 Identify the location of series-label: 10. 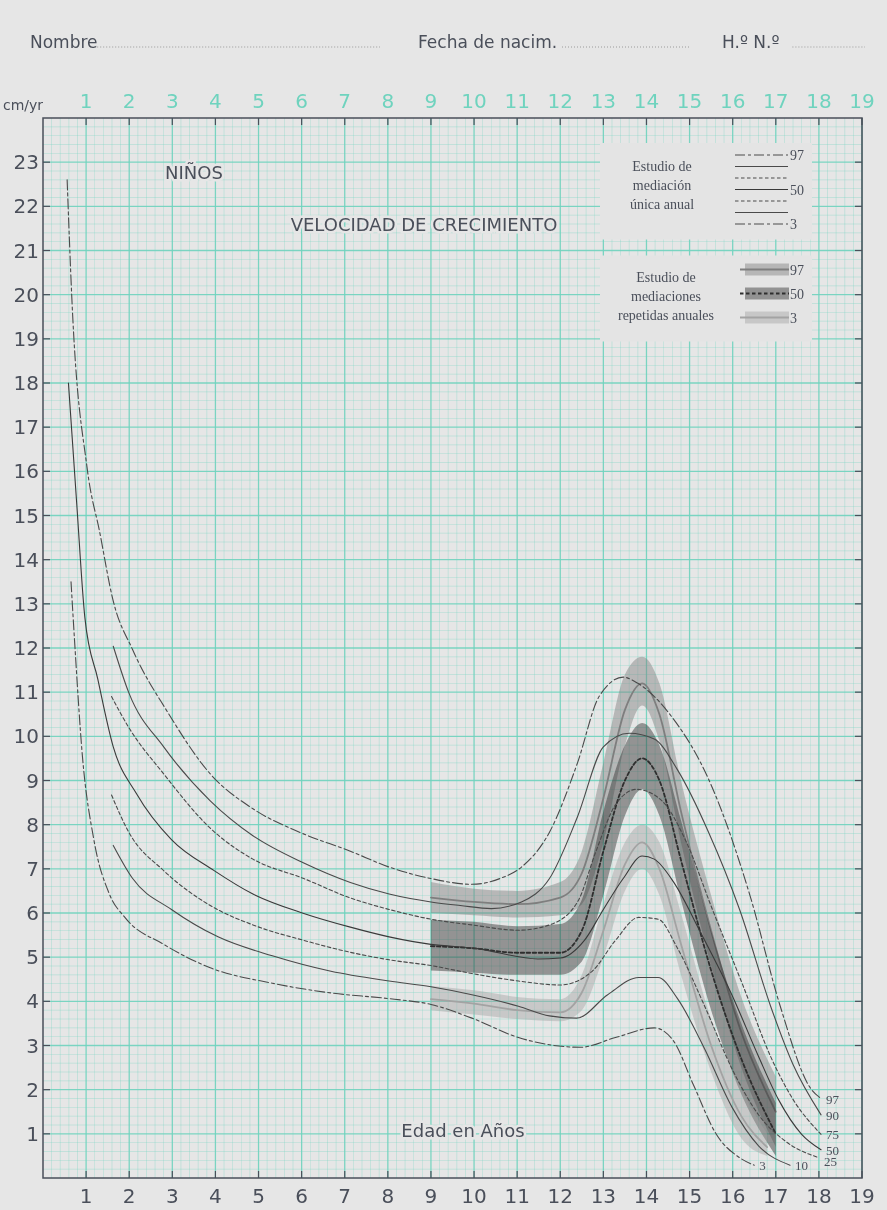
(802, 1166).